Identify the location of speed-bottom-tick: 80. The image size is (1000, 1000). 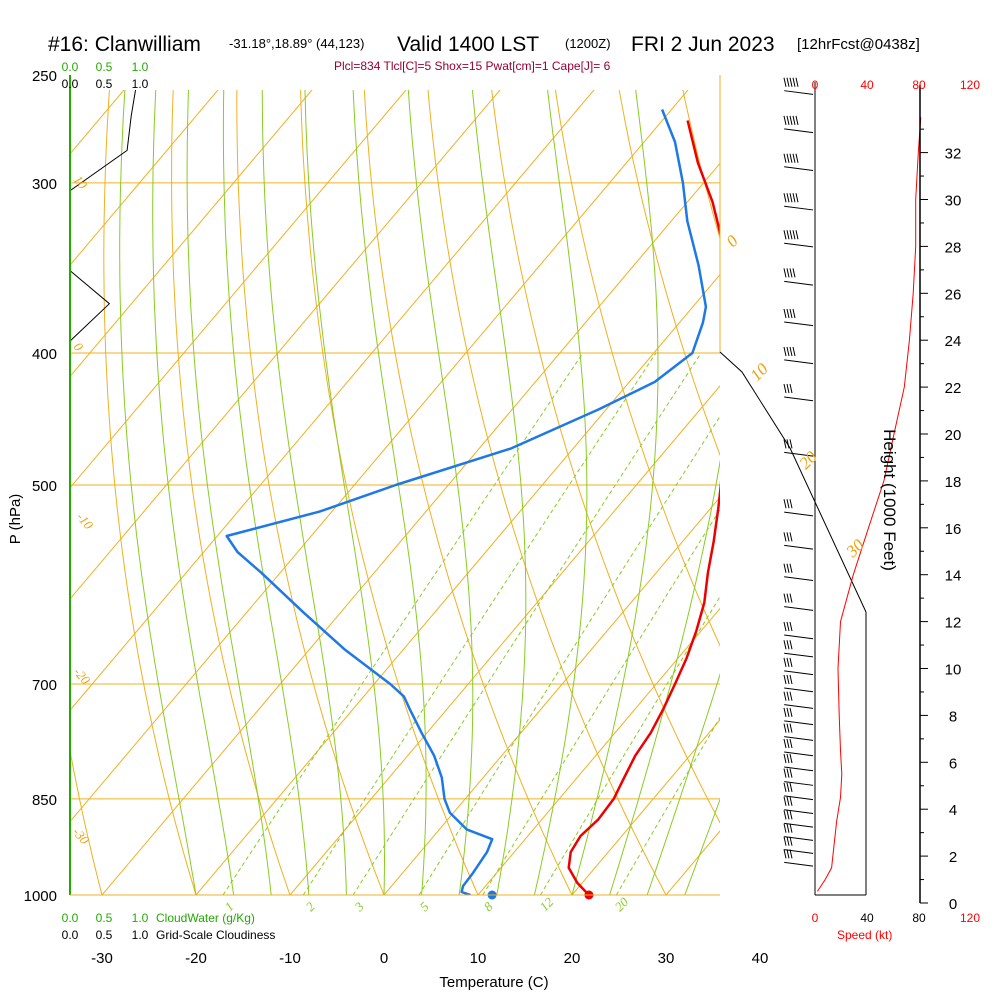
(919, 918).